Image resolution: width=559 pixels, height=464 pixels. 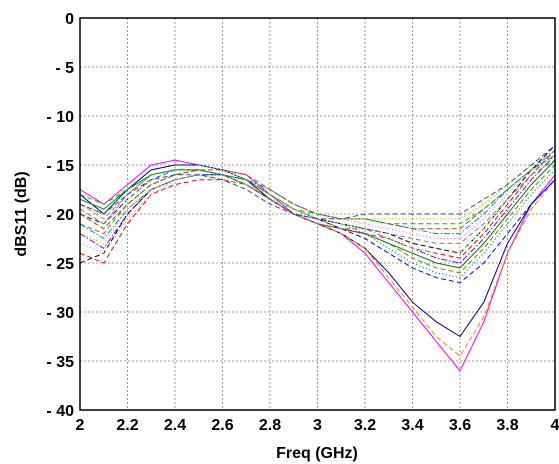 What do you see at coordinates (127, 425) in the screenshot?
I see `x-tick-label: 2.2` at bounding box center [127, 425].